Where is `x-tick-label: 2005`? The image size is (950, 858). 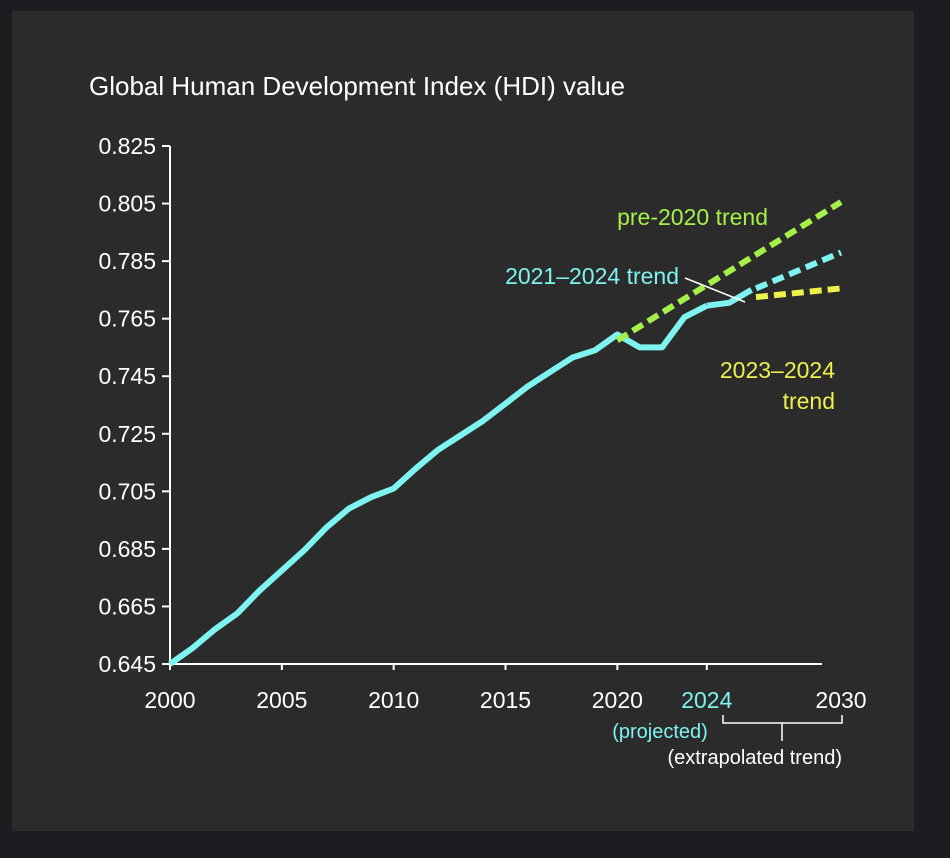
x-tick-label: 2005 is located at coordinates (281, 700).